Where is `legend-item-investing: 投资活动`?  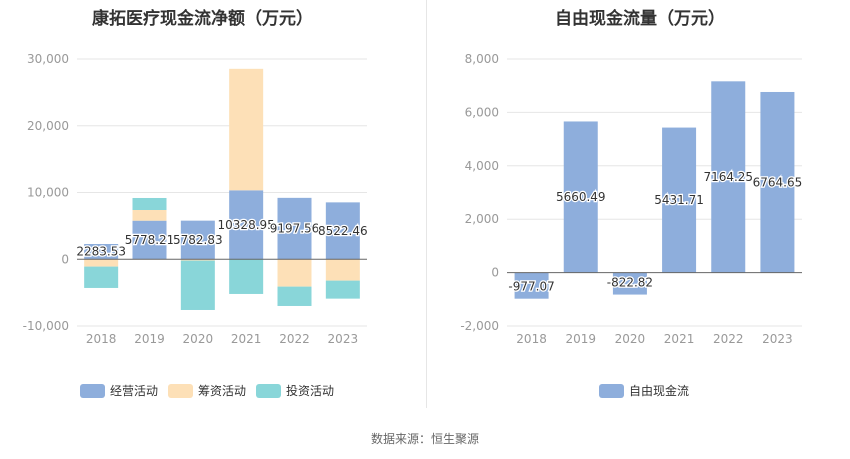 legend-item-investing: 投资活动 is located at coordinates (295, 390).